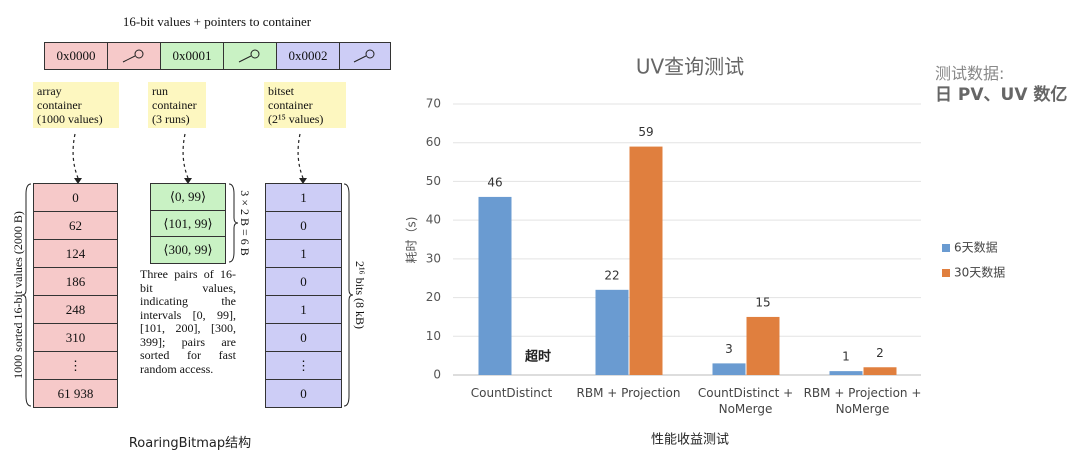 This screenshot has height=462, width=1080. Describe the element at coordinates (979, 272) in the screenshot. I see `legend-label: 30天数据` at that location.